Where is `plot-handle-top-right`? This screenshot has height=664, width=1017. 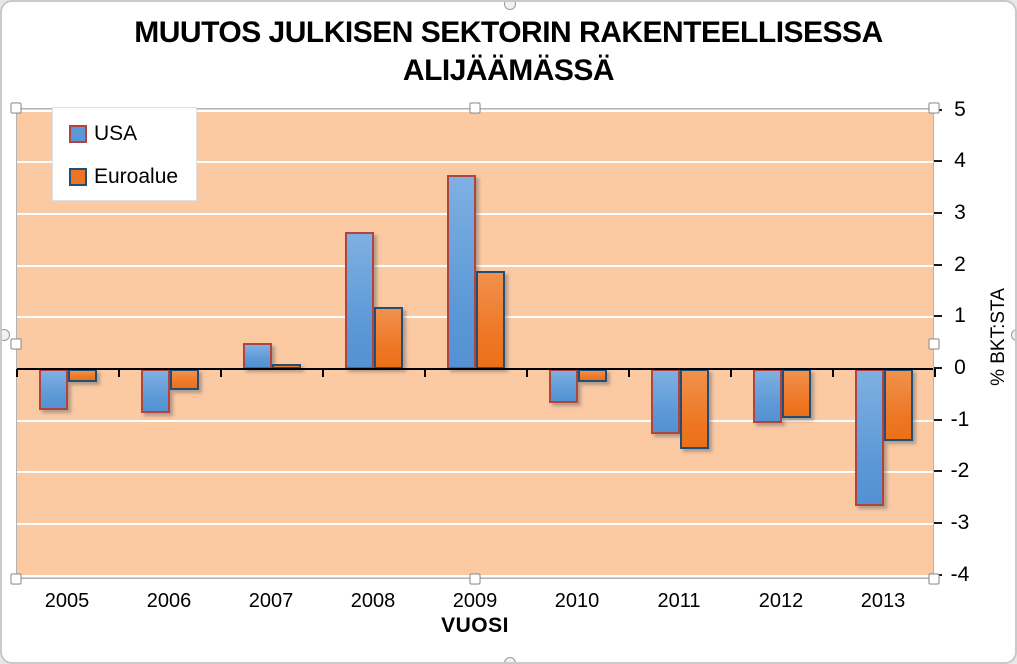 plot-handle-top-right is located at coordinates (934, 108).